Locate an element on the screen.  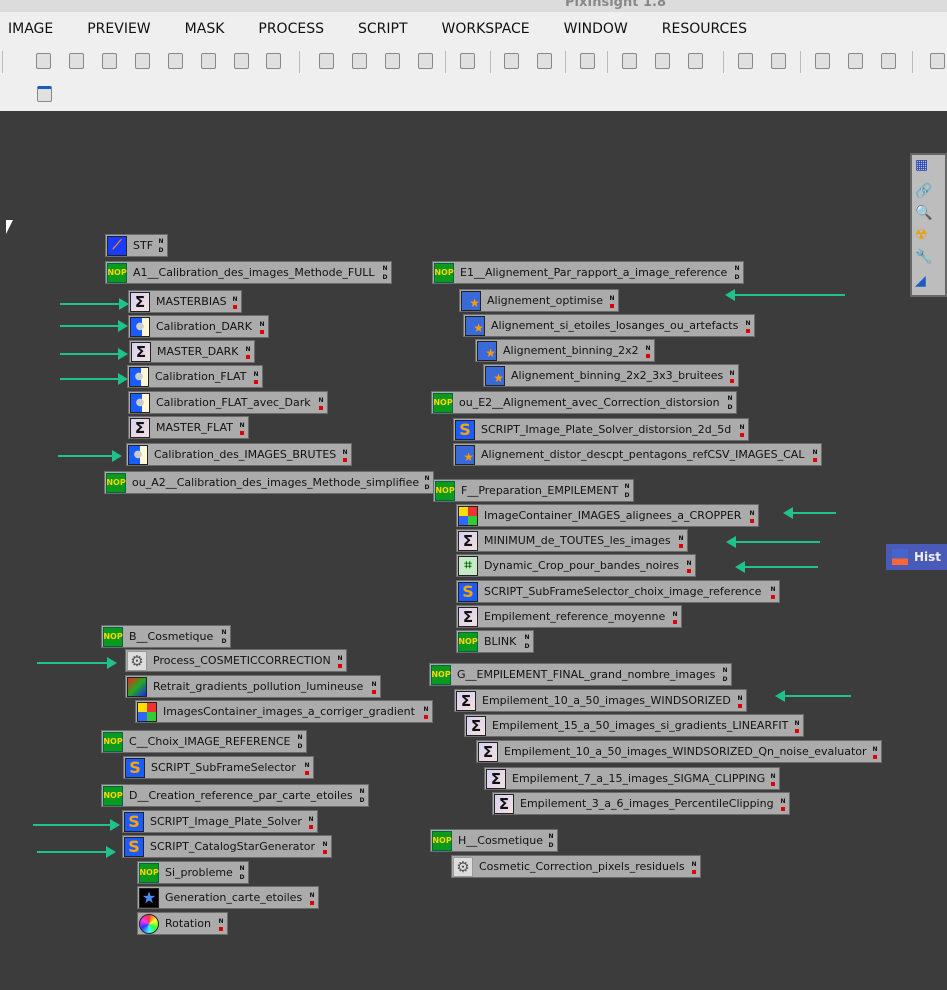
toolbar-button-23-icon is located at coordinates (888, 61).